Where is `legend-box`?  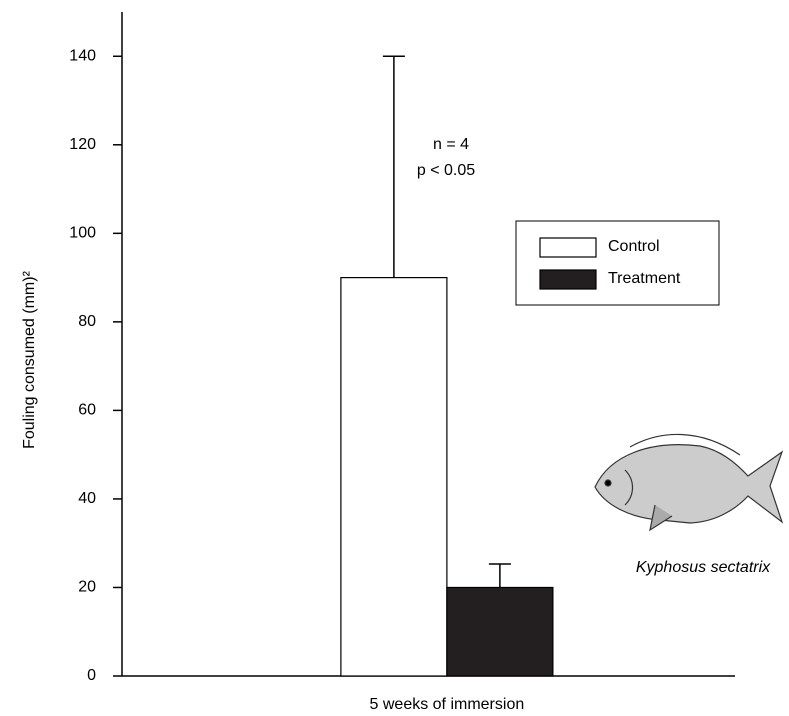
legend-box is located at coordinates (617, 263).